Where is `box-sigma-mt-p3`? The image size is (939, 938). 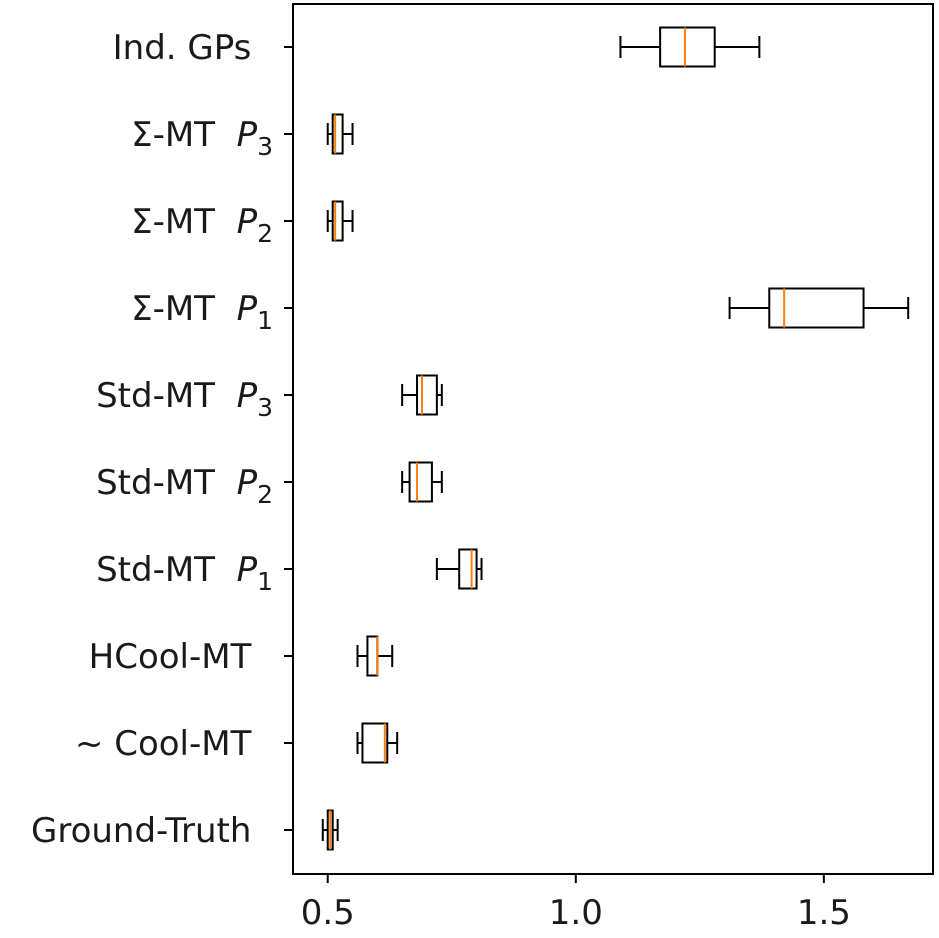
box-sigma-mt-p3 is located at coordinates (340, 134).